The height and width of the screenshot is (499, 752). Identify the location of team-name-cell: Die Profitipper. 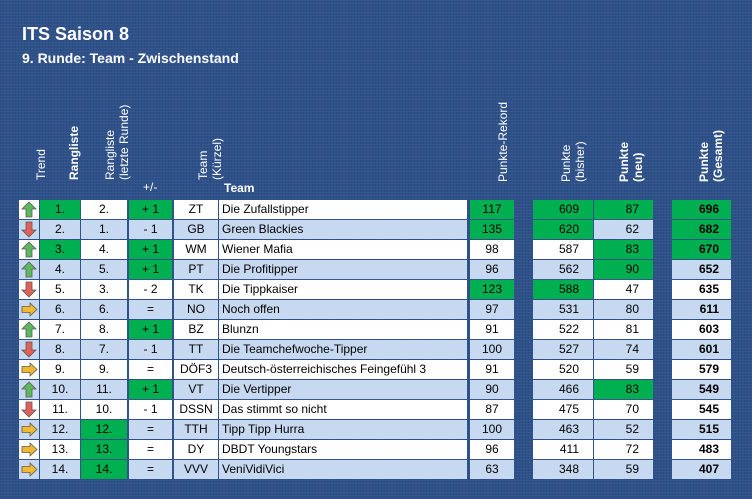
(343, 269).